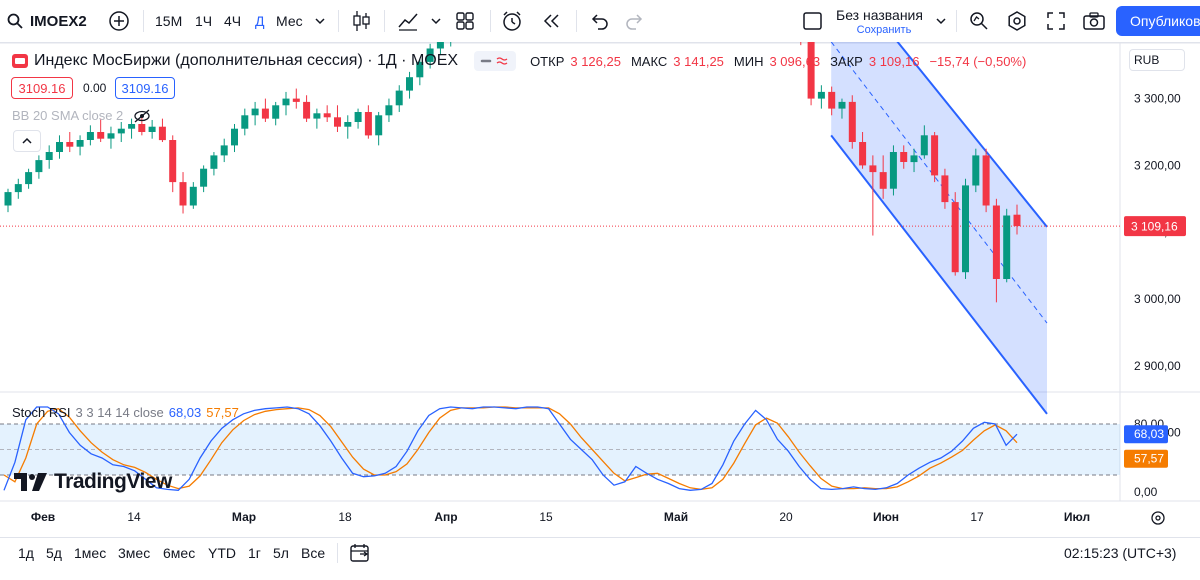 The width and height of the screenshot is (1200, 580). Describe the element at coordinates (1157, 60) in the screenshot. I see `currency-selector: RUB` at that location.